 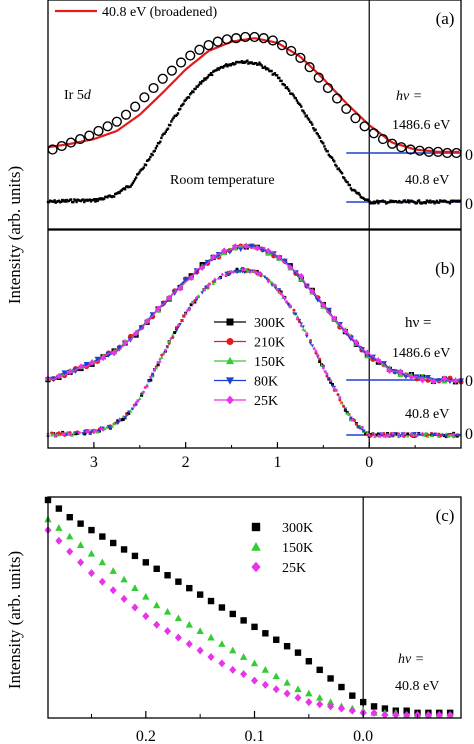 What do you see at coordinates (222, 180) in the screenshot?
I see `annotation-room-temperature: Room temperature` at bounding box center [222, 180].